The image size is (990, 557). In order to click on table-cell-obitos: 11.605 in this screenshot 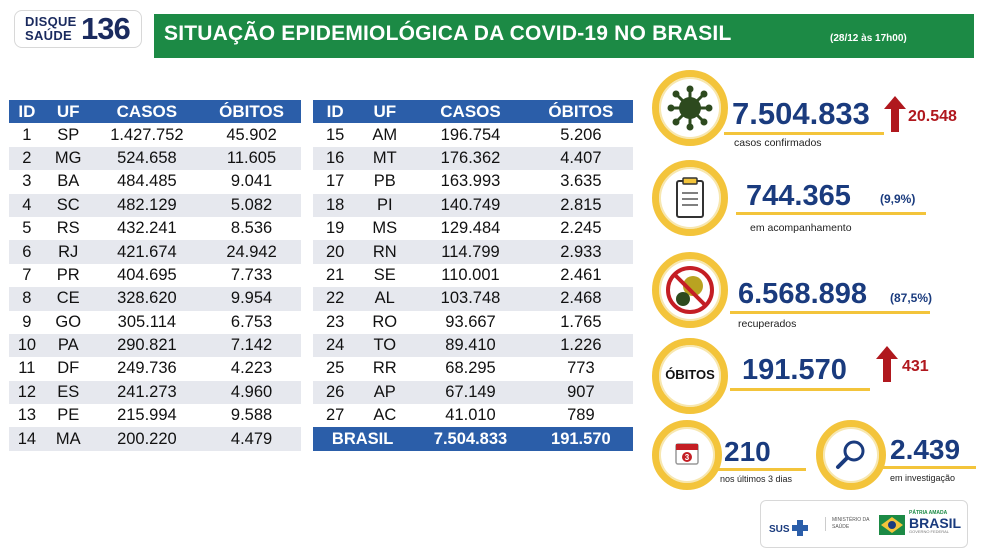, I will do `click(251, 158)`.